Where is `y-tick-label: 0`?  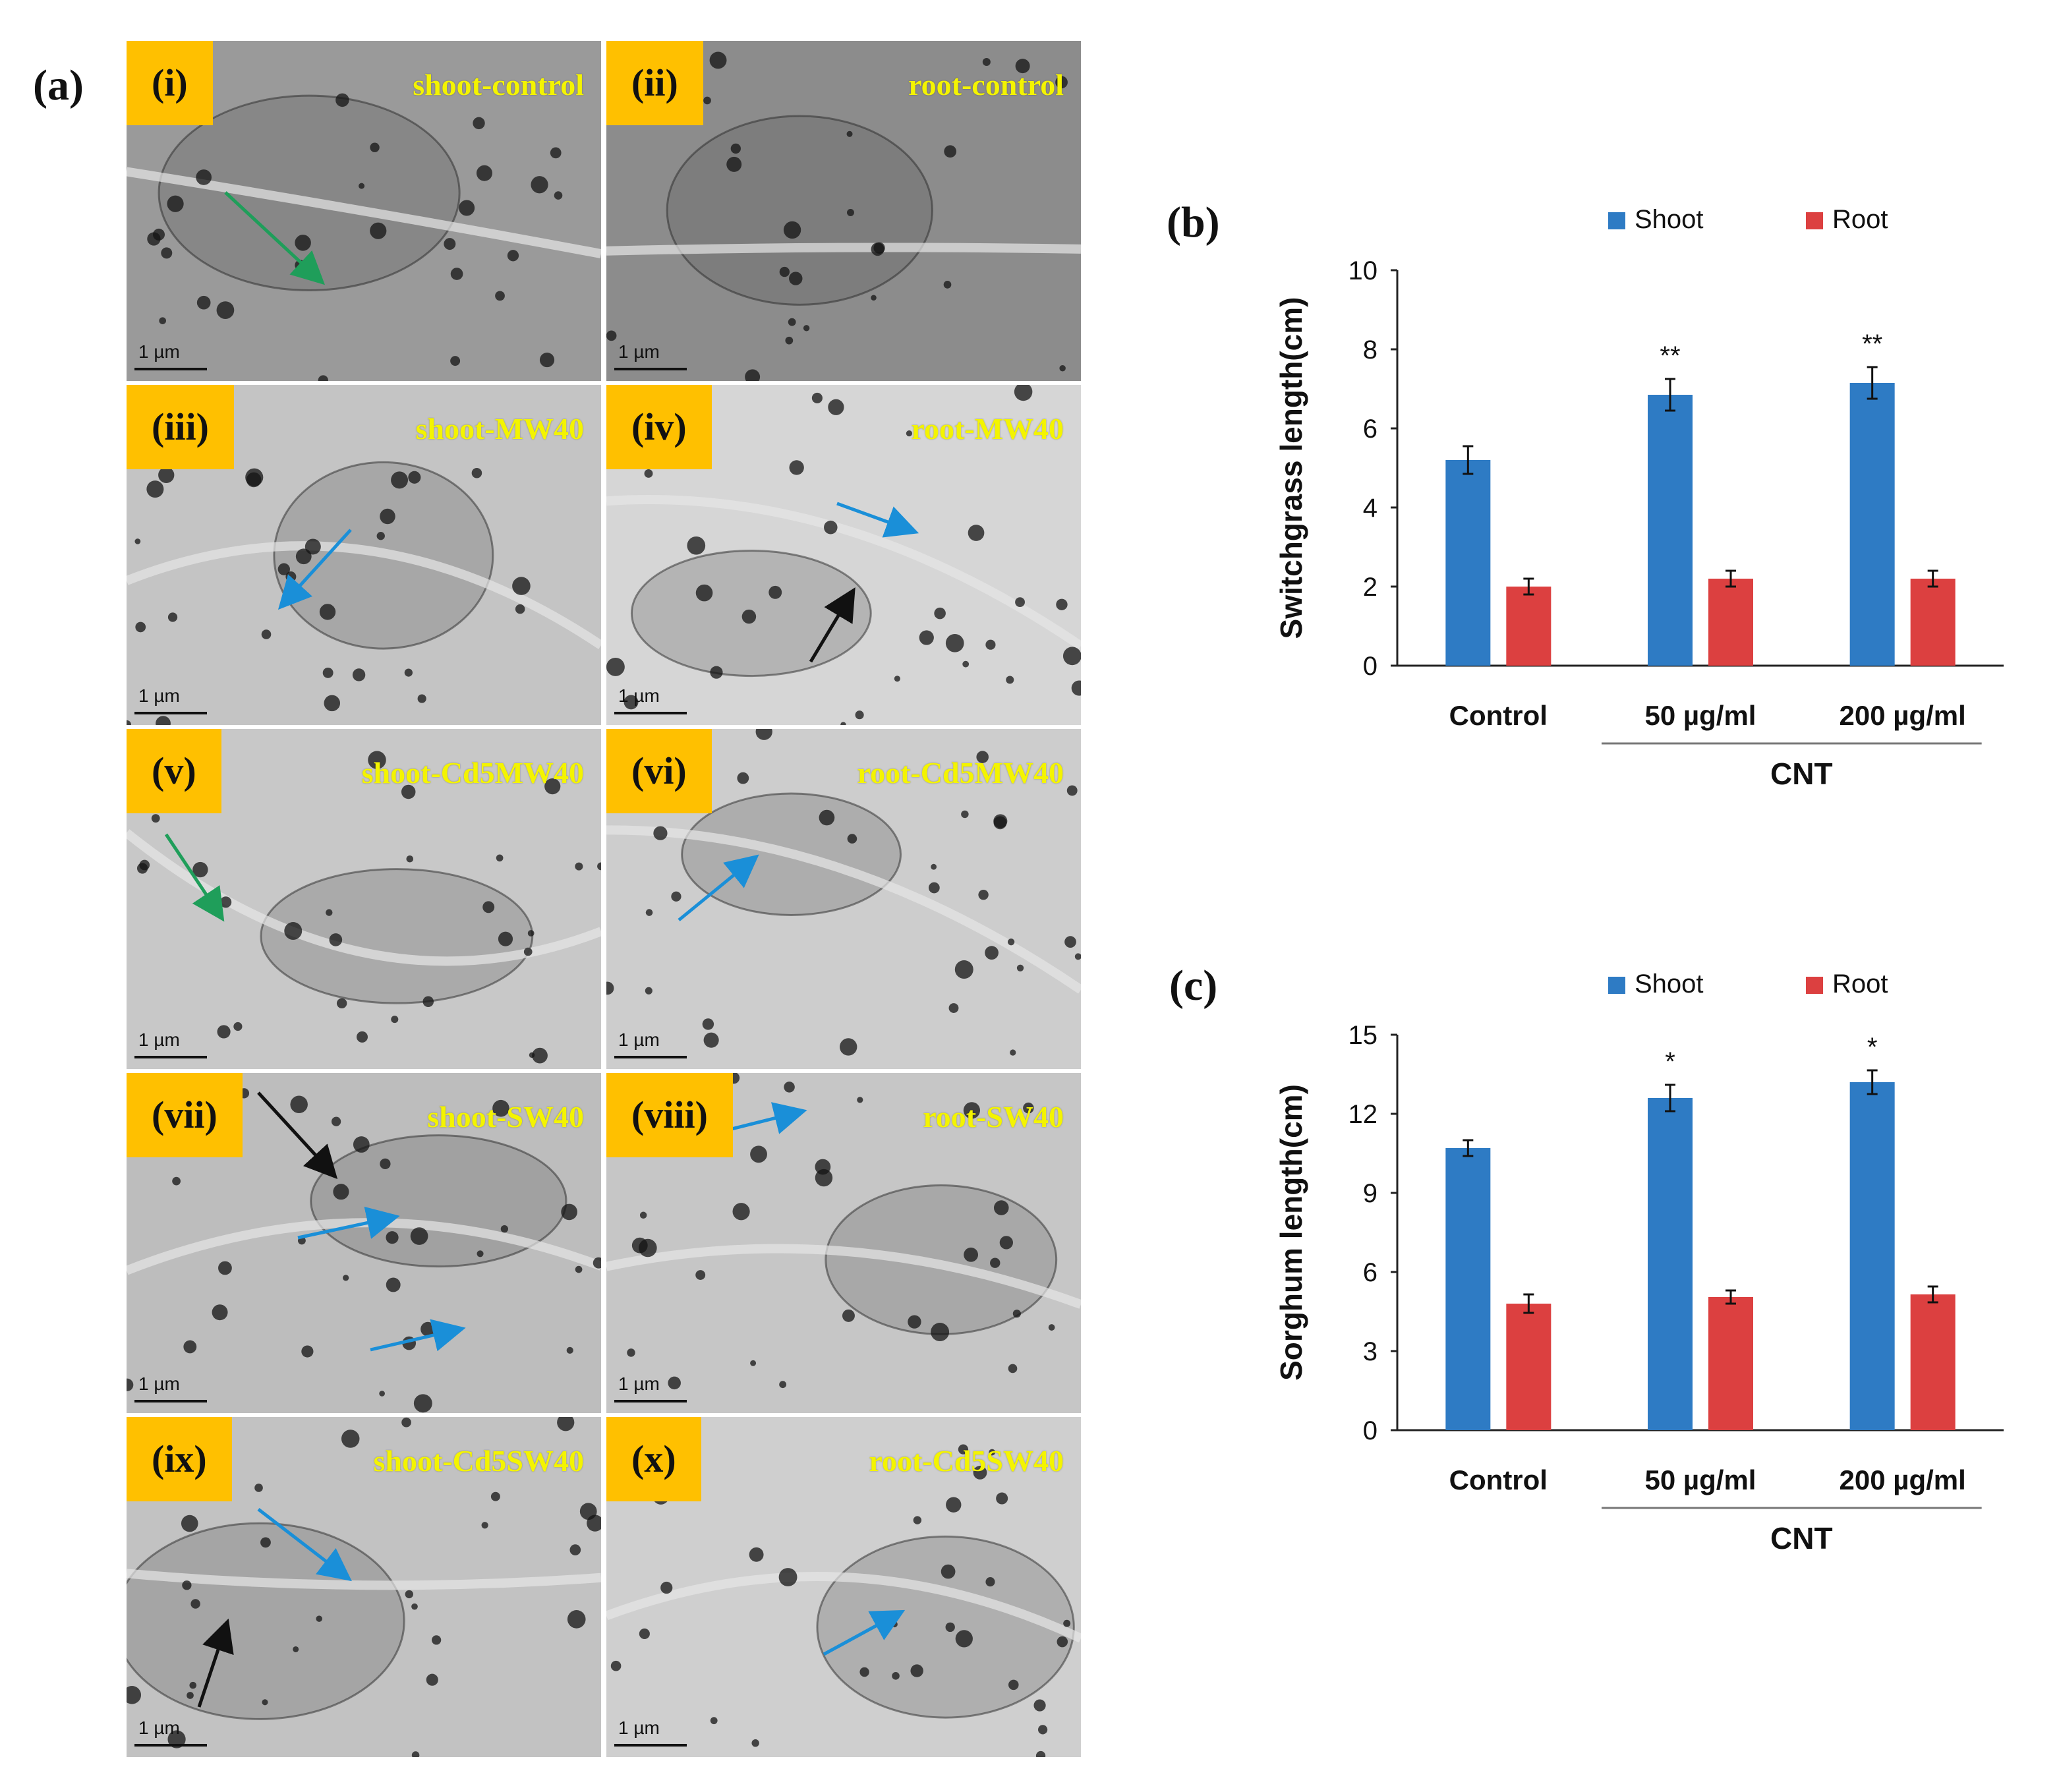 y-tick-label: 0 is located at coordinates (1370, 1430).